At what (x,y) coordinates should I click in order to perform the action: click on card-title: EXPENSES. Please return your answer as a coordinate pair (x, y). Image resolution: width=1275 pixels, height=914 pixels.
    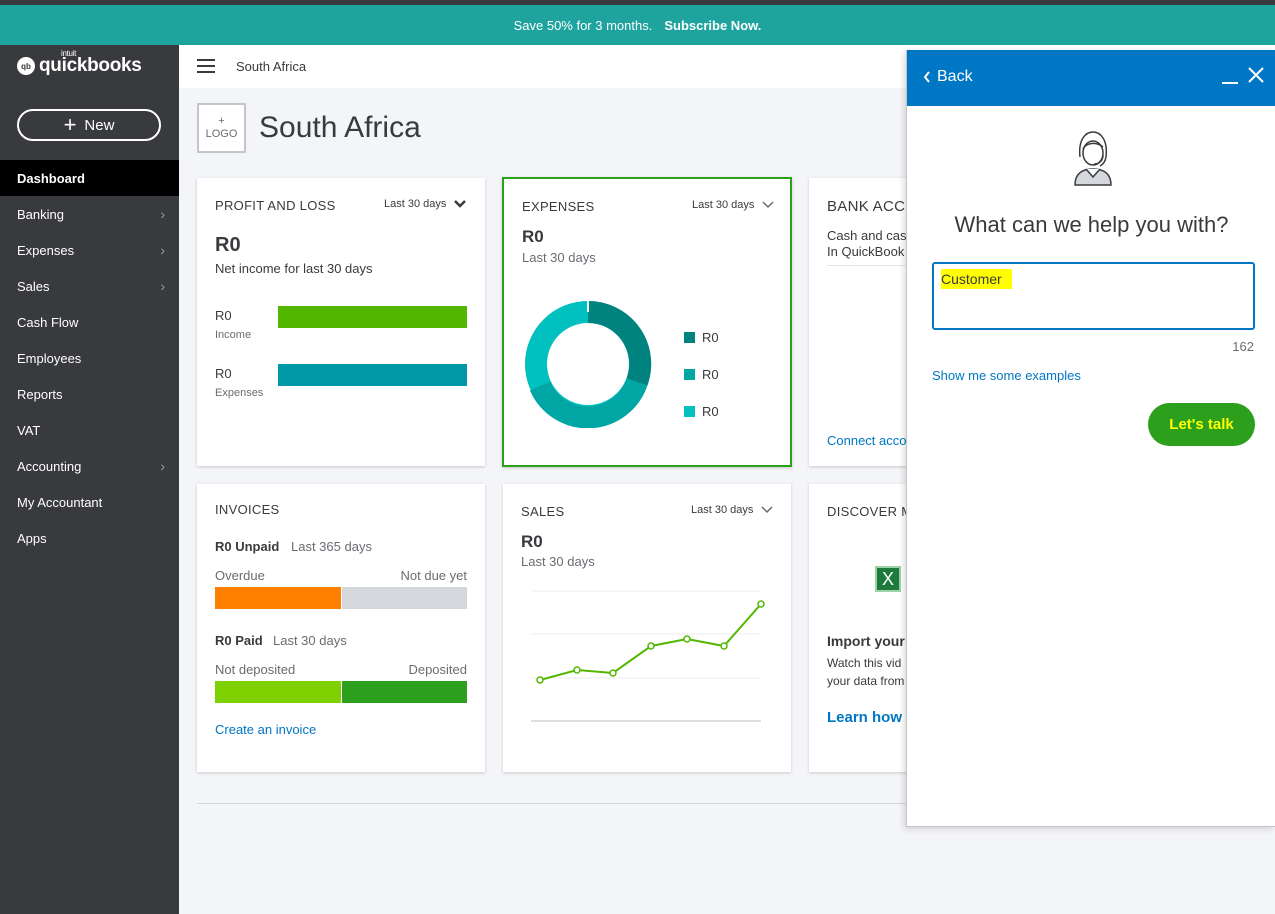
    Looking at the image, I should click on (558, 206).